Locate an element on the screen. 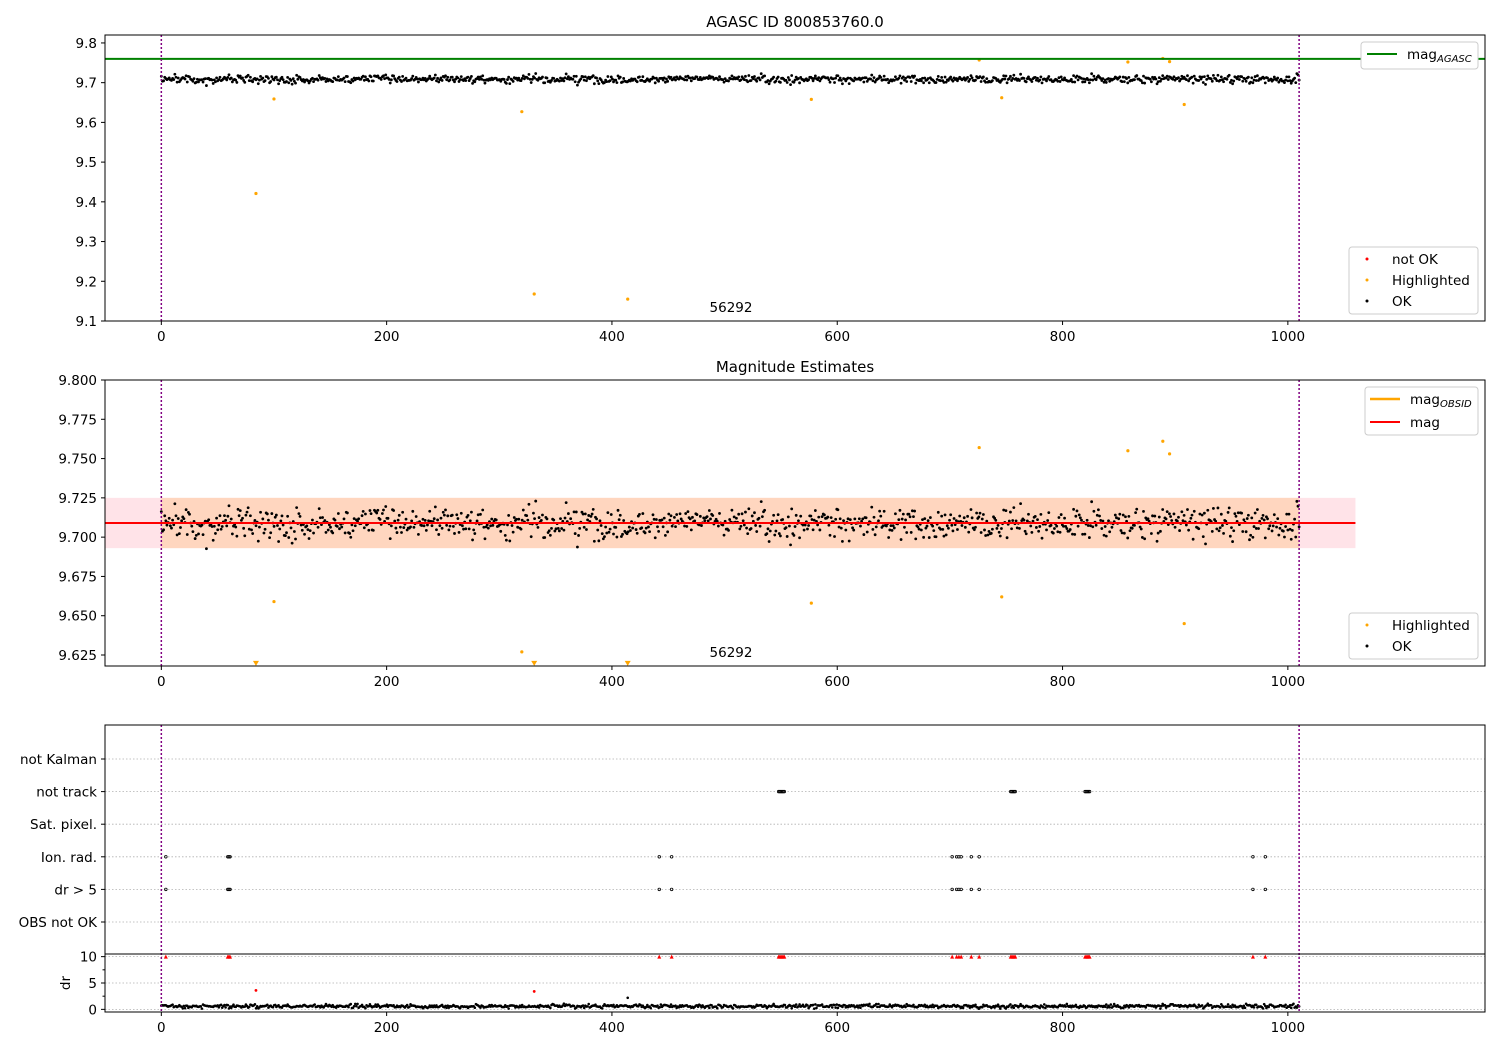 The height and width of the screenshot is (1050, 1500). dr-tick-label: 5 is located at coordinates (92, 984).